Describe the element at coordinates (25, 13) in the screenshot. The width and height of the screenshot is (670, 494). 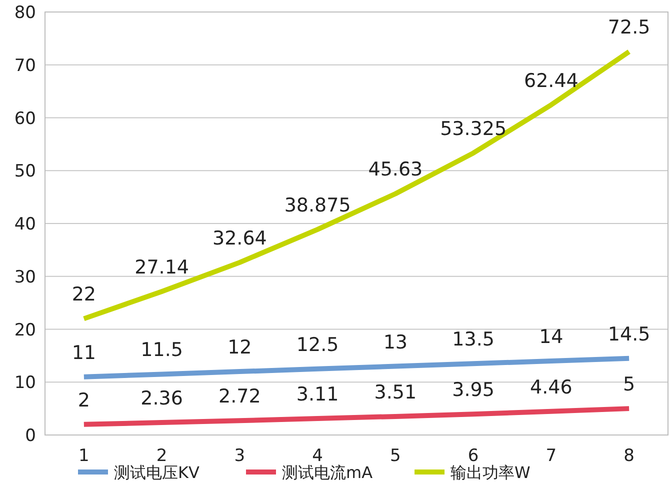
I see `y-tick-label: 80` at that location.